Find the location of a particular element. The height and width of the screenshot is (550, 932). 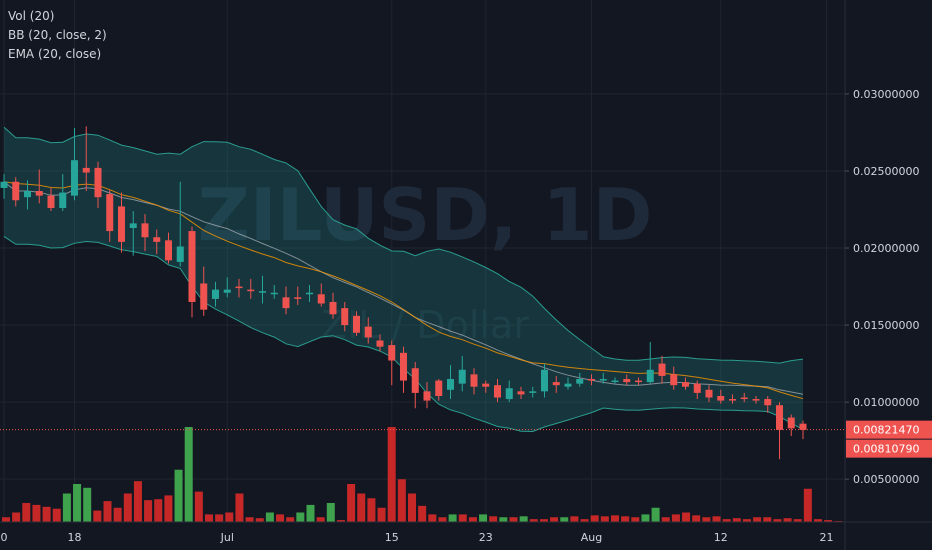

y-tick-label: 0.02500000 is located at coordinates (886, 171).